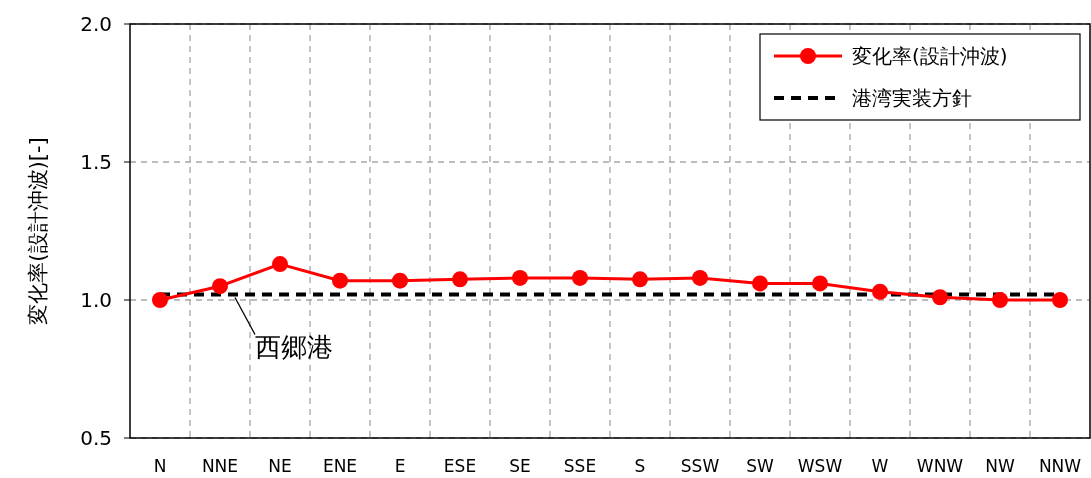  What do you see at coordinates (930, 56) in the screenshot?
I see `legend-label: 変化率(設計沖波)` at bounding box center [930, 56].